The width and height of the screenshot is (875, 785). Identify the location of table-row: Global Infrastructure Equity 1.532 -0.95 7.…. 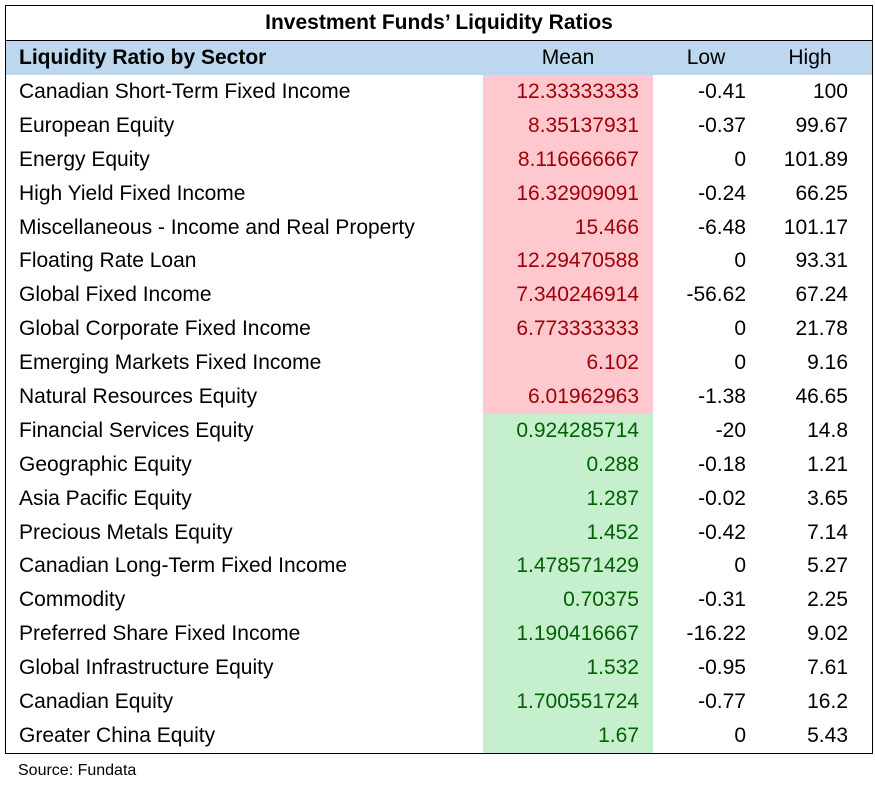
(439, 668).